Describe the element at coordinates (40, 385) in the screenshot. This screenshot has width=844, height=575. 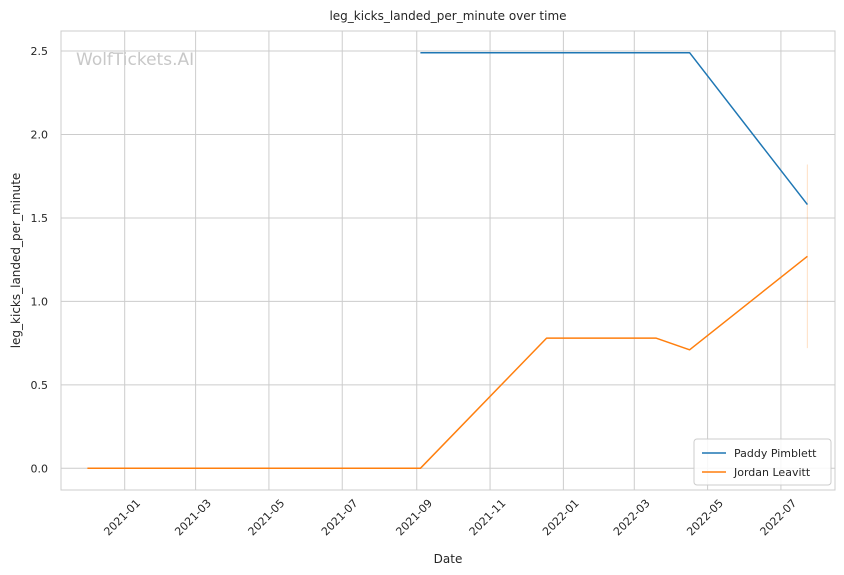
I see `y-tick-label: 0.5` at that location.